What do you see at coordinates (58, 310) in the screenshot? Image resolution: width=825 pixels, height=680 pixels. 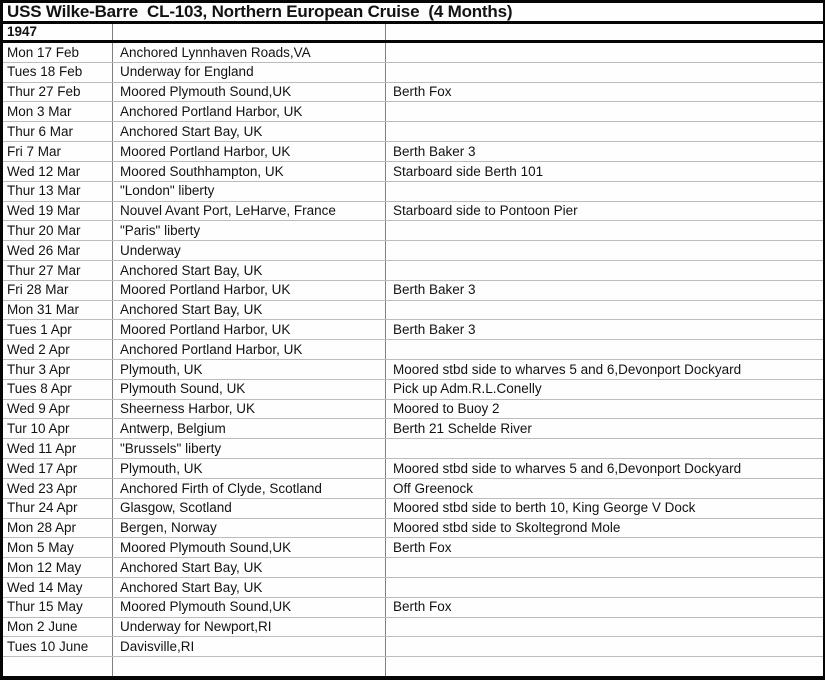 I see `date-cell: Mon 31 Mar` at bounding box center [58, 310].